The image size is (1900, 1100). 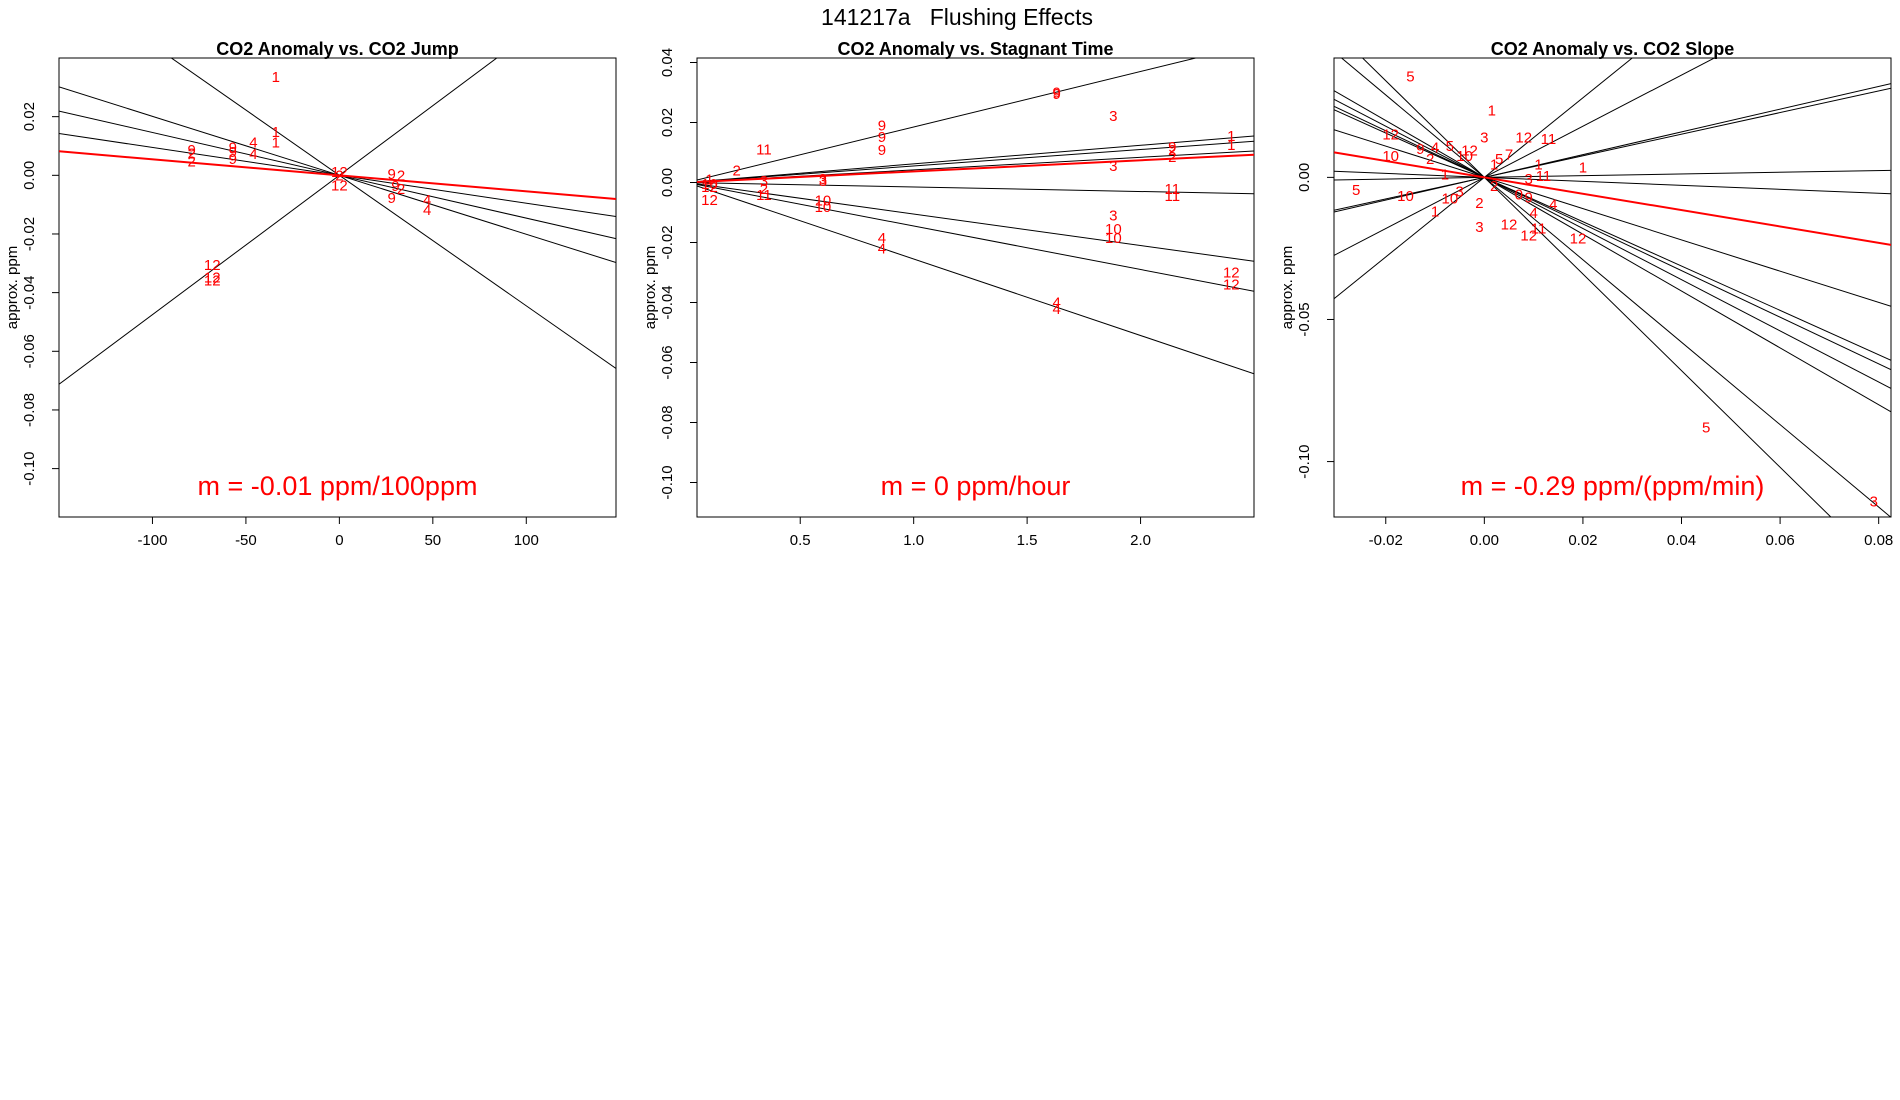 What do you see at coordinates (1140, 540) in the screenshot?
I see `x-tick-label: 2.0` at bounding box center [1140, 540].